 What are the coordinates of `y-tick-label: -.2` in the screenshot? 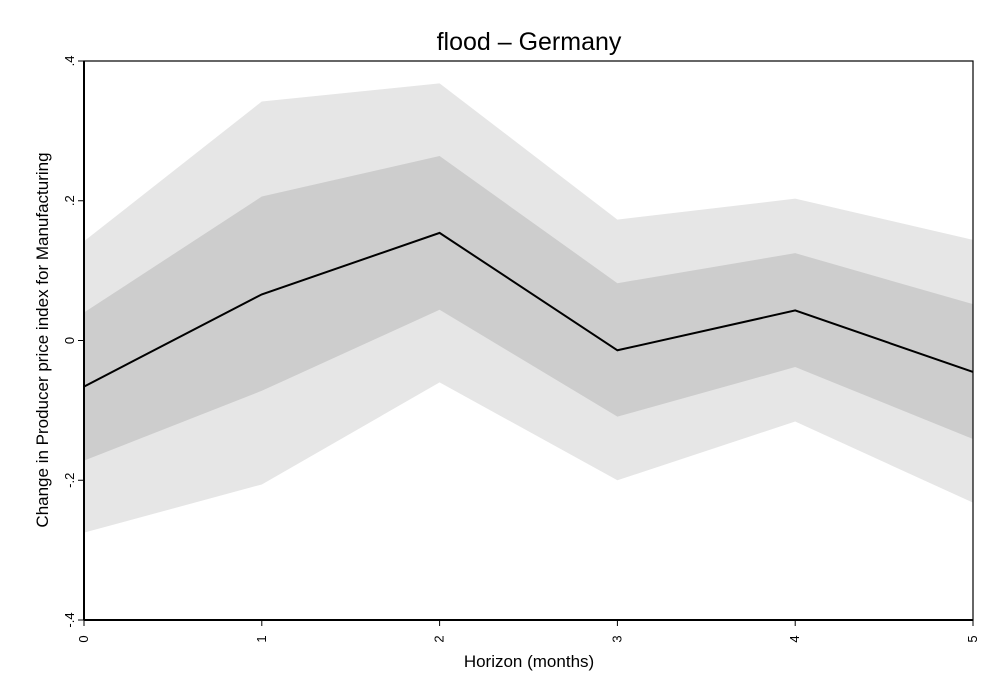 It's located at (69, 480).